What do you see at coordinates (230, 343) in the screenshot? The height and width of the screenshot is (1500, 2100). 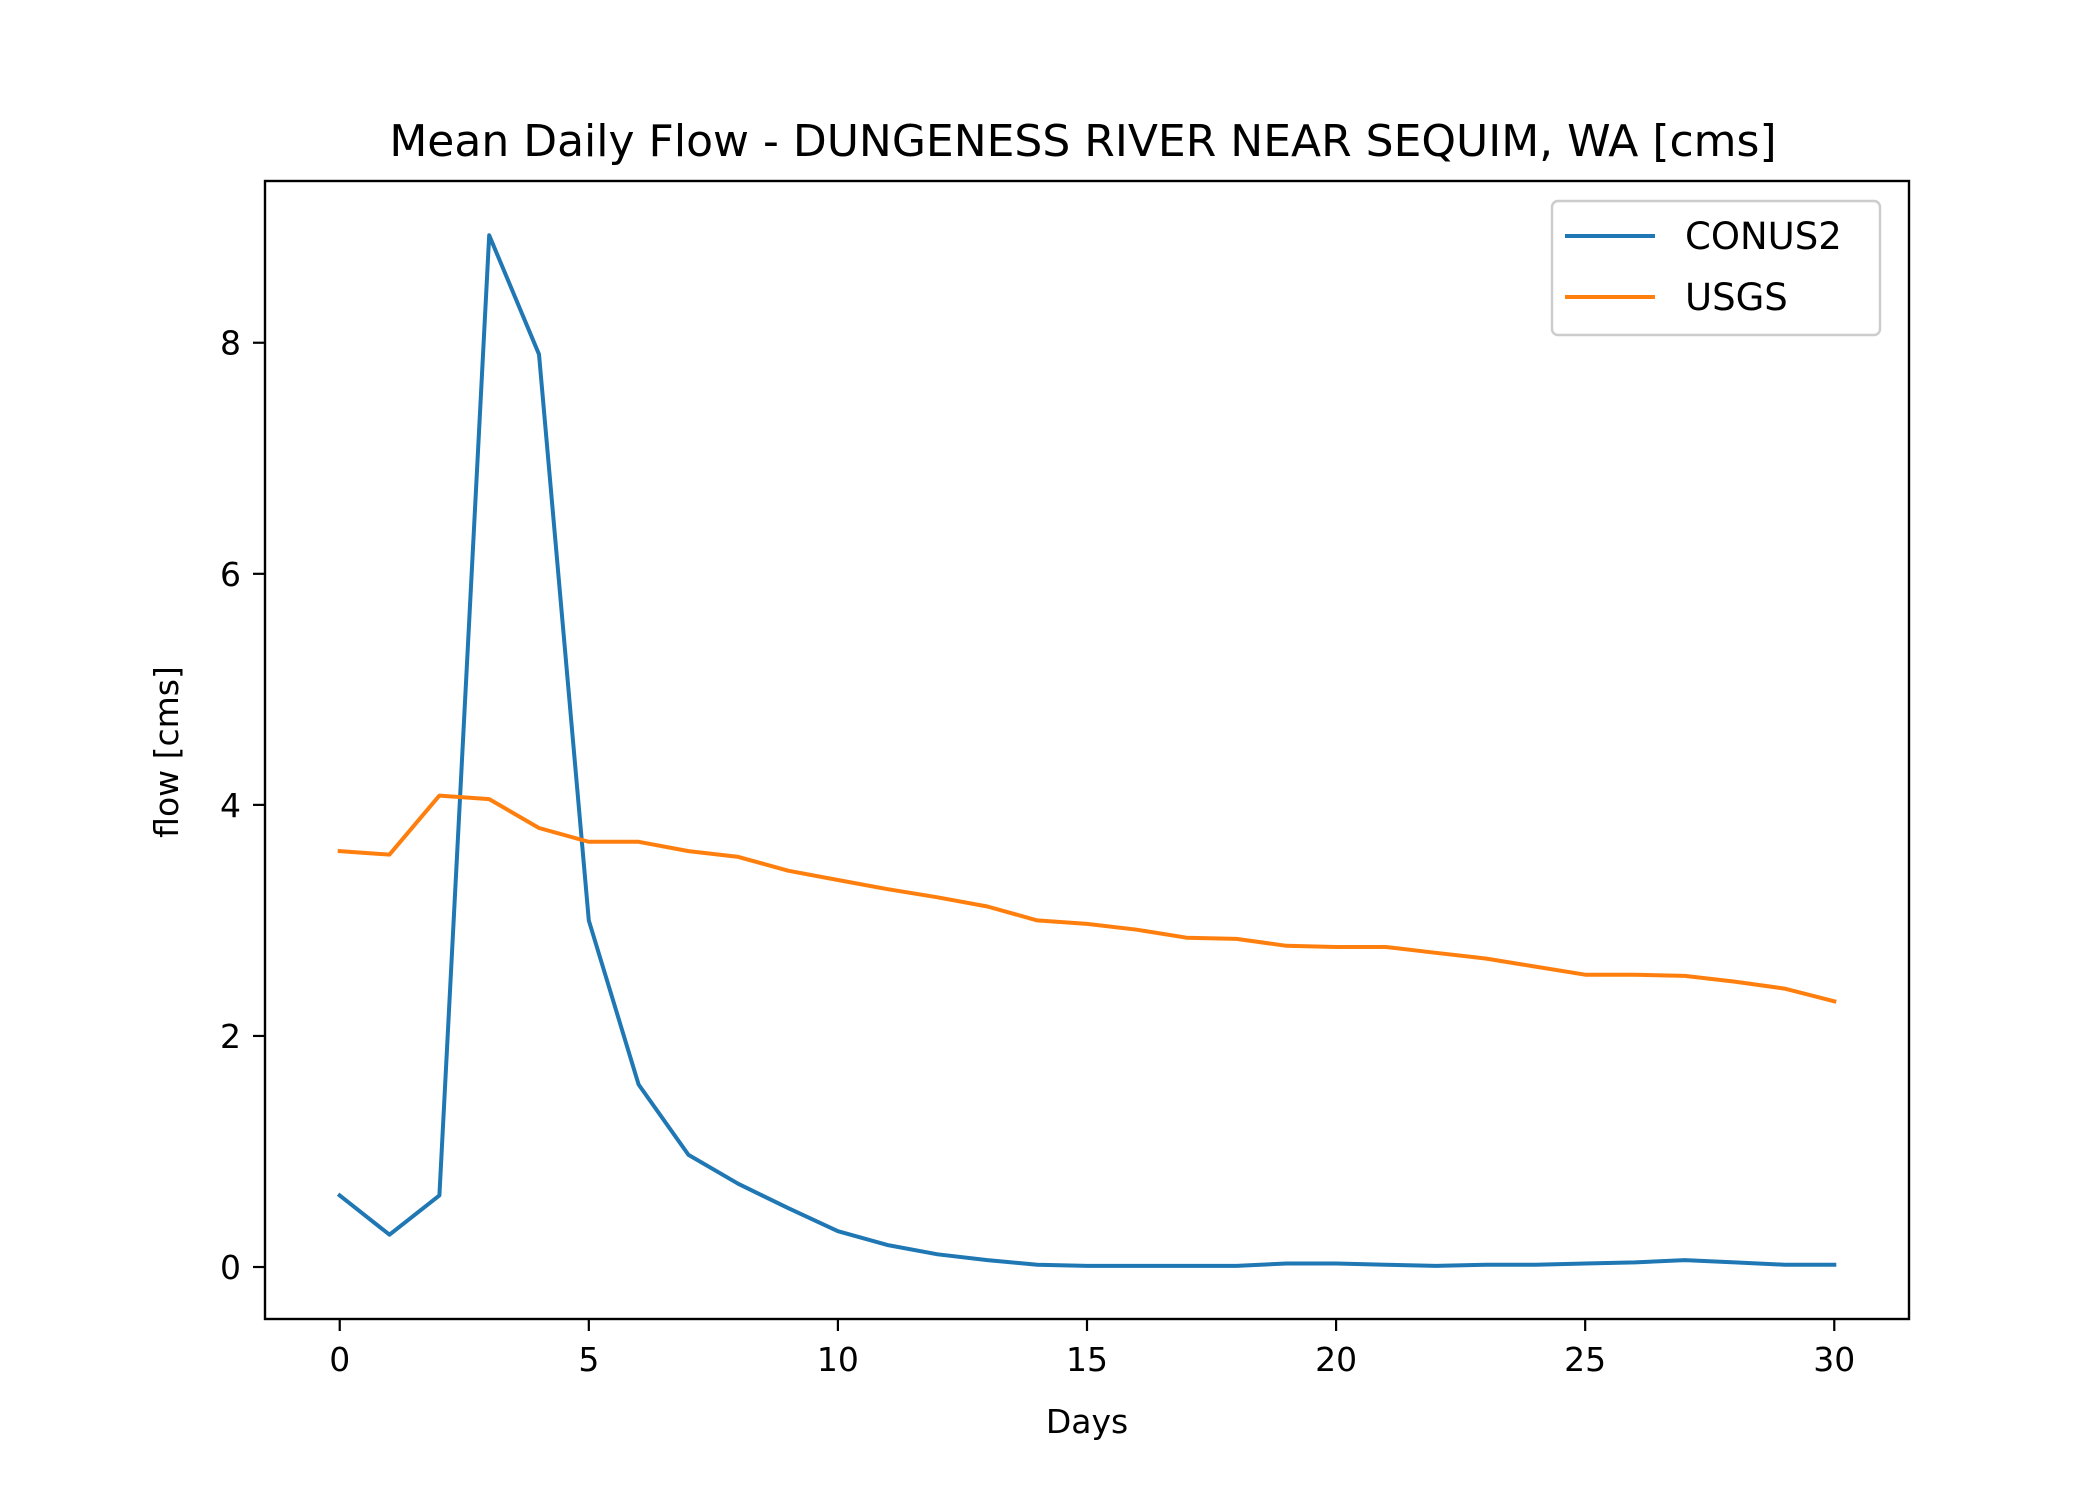 I see `y-tick-label: 8` at bounding box center [230, 343].